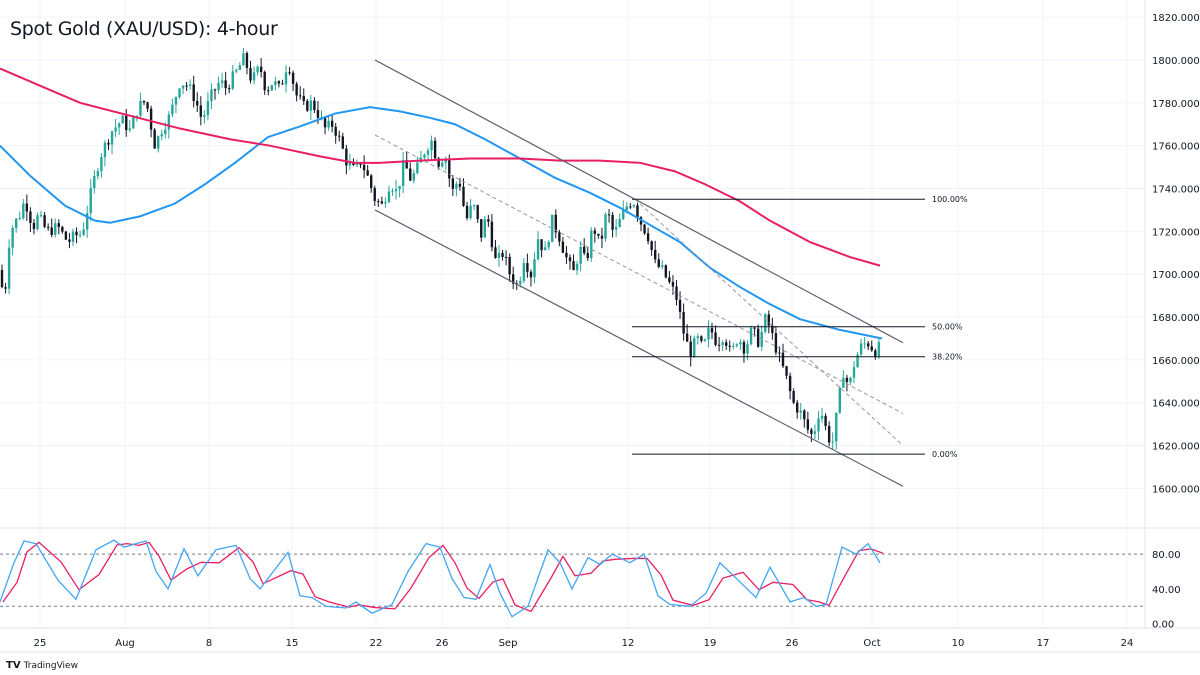  What do you see at coordinates (50, 665) in the screenshot?
I see `brand-label: TradingView` at bounding box center [50, 665].